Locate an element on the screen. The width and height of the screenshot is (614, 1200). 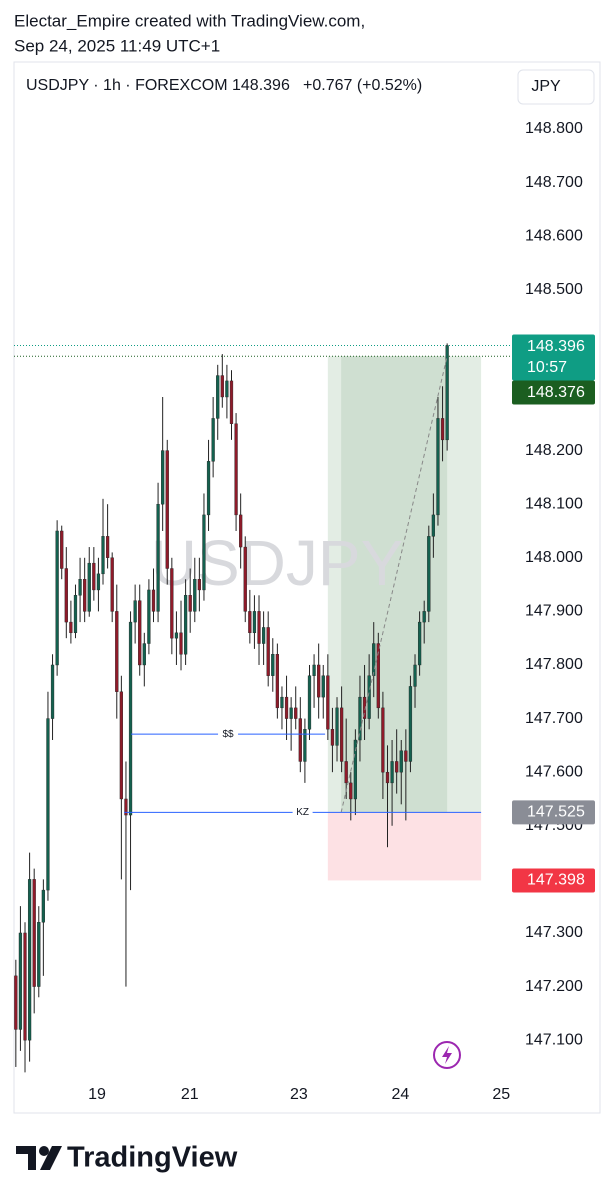
y-tick-label: 148.500 is located at coordinates (554, 289).